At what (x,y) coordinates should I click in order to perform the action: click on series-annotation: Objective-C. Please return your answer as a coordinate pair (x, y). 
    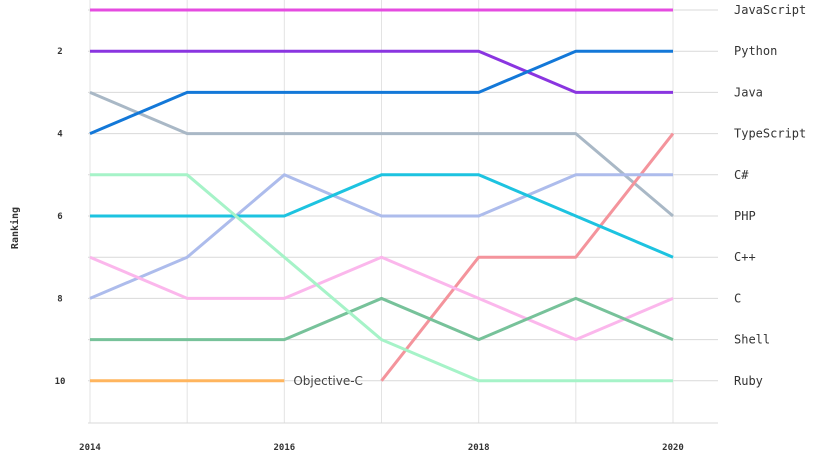
    Looking at the image, I should click on (328, 381).